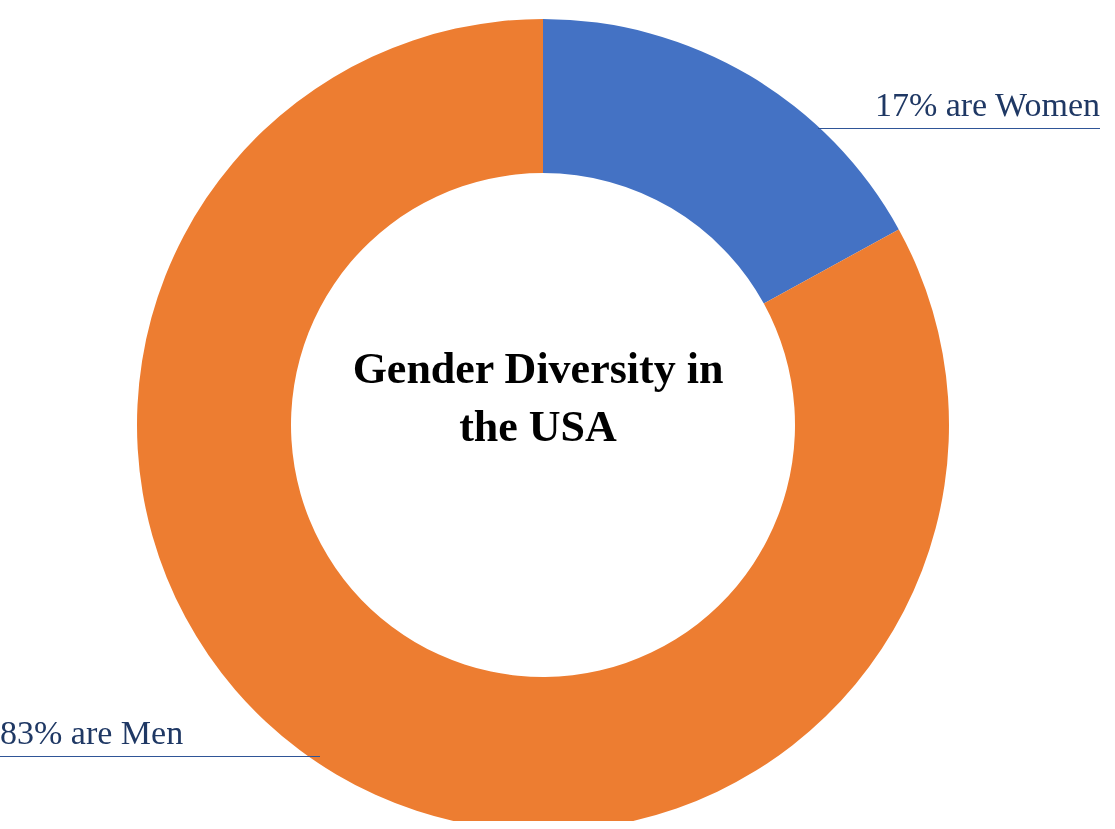 The image size is (1115, 829). What do you see at coordinates (538, 398) in the screenshot?
I see `text: Gender Diversity in the USA` at bounding box center [538, 398].